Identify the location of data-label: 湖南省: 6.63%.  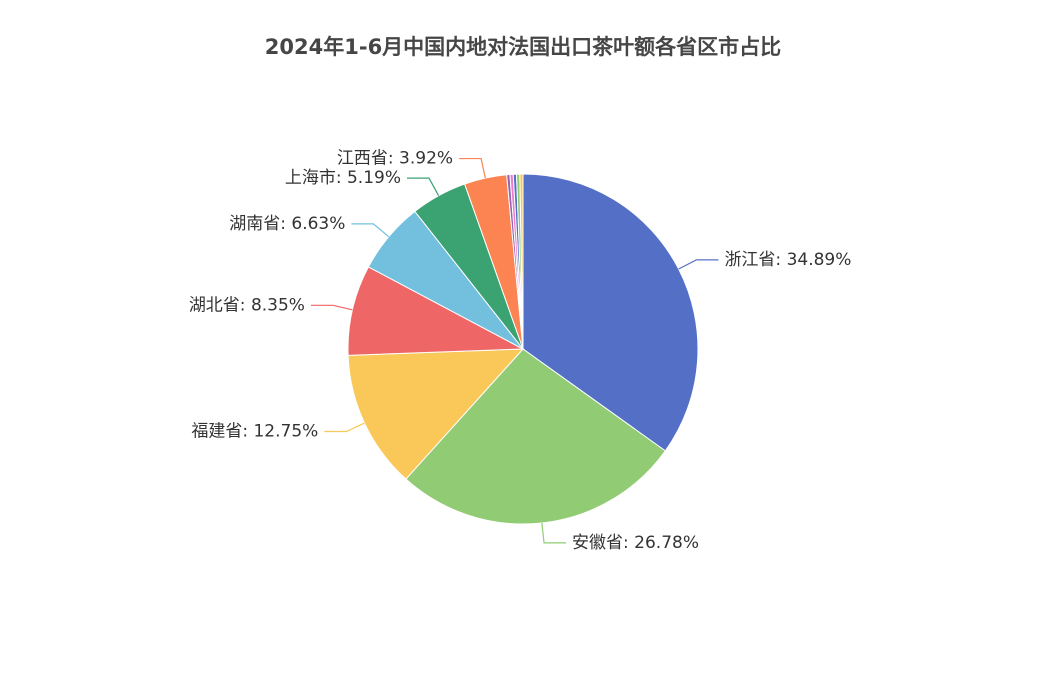
(287, 224).